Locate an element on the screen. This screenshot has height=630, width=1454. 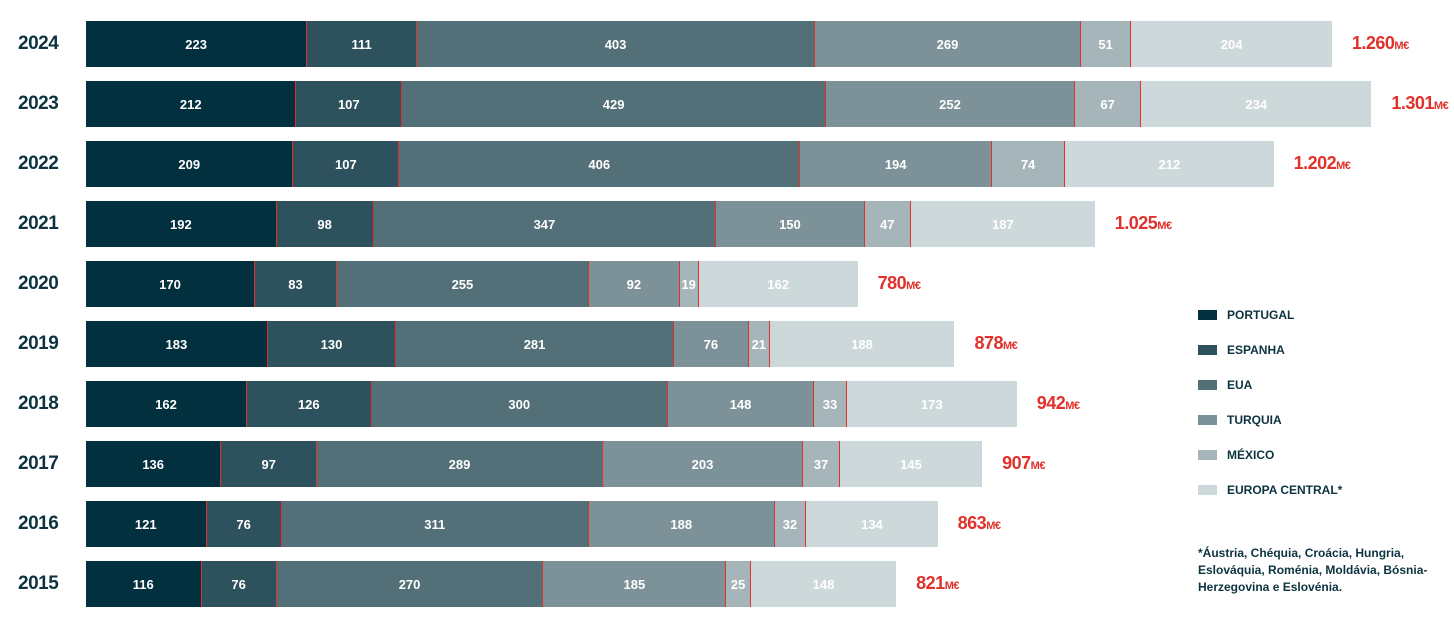
bar-segment-turquia: 76 is located at coordinates (710, 344).